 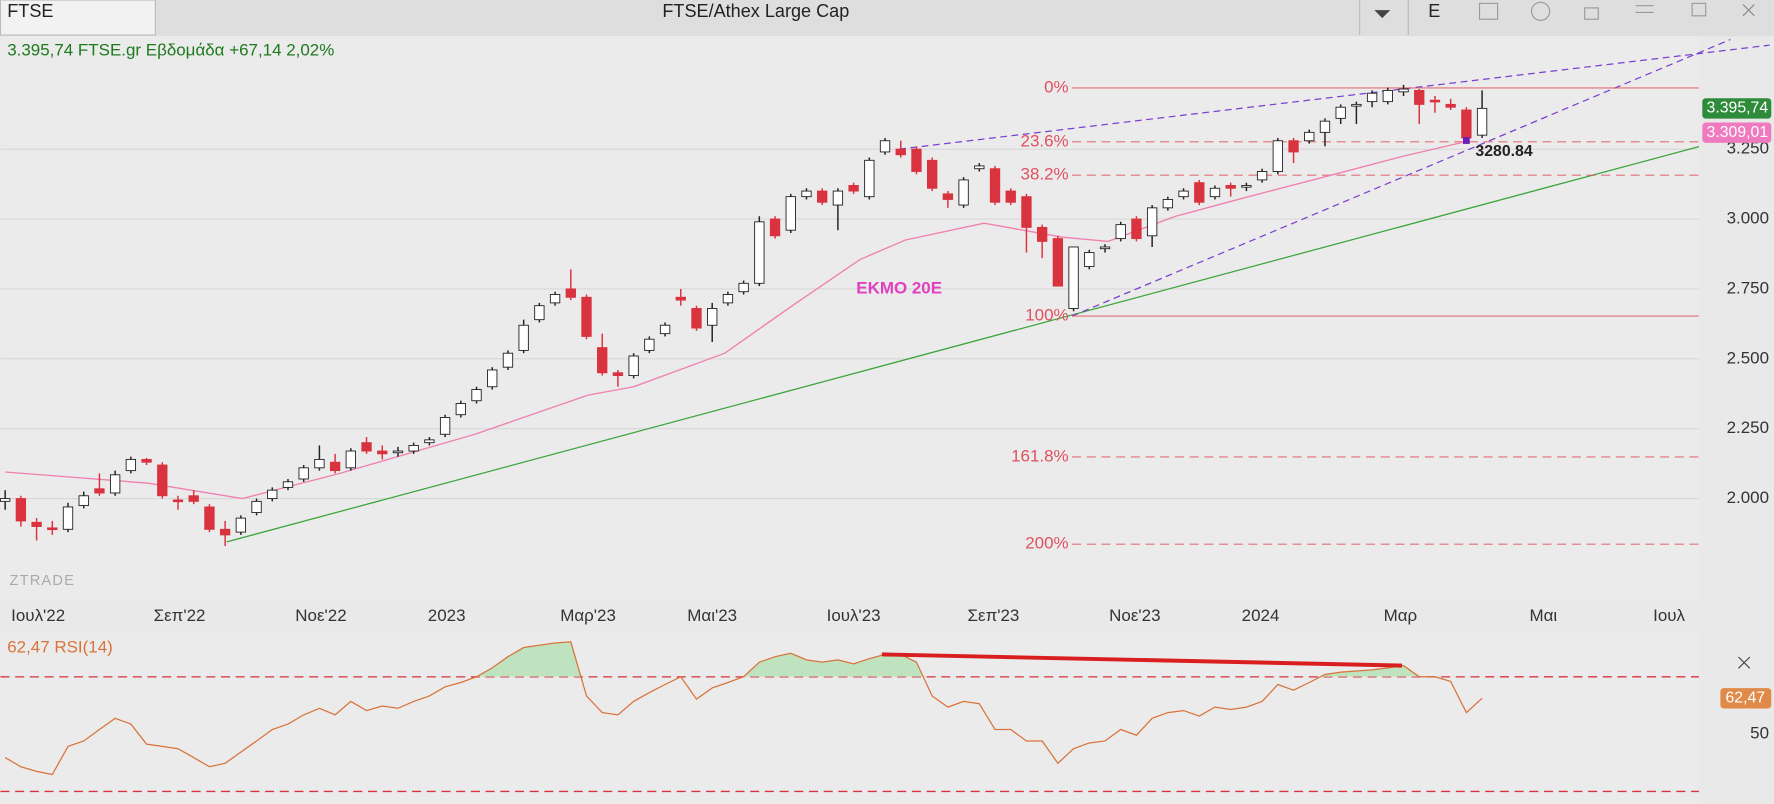 What do you see at coordinates (1748, 10) in the screenshot?
I see `icon-close` at bounding box center [1748, 10].